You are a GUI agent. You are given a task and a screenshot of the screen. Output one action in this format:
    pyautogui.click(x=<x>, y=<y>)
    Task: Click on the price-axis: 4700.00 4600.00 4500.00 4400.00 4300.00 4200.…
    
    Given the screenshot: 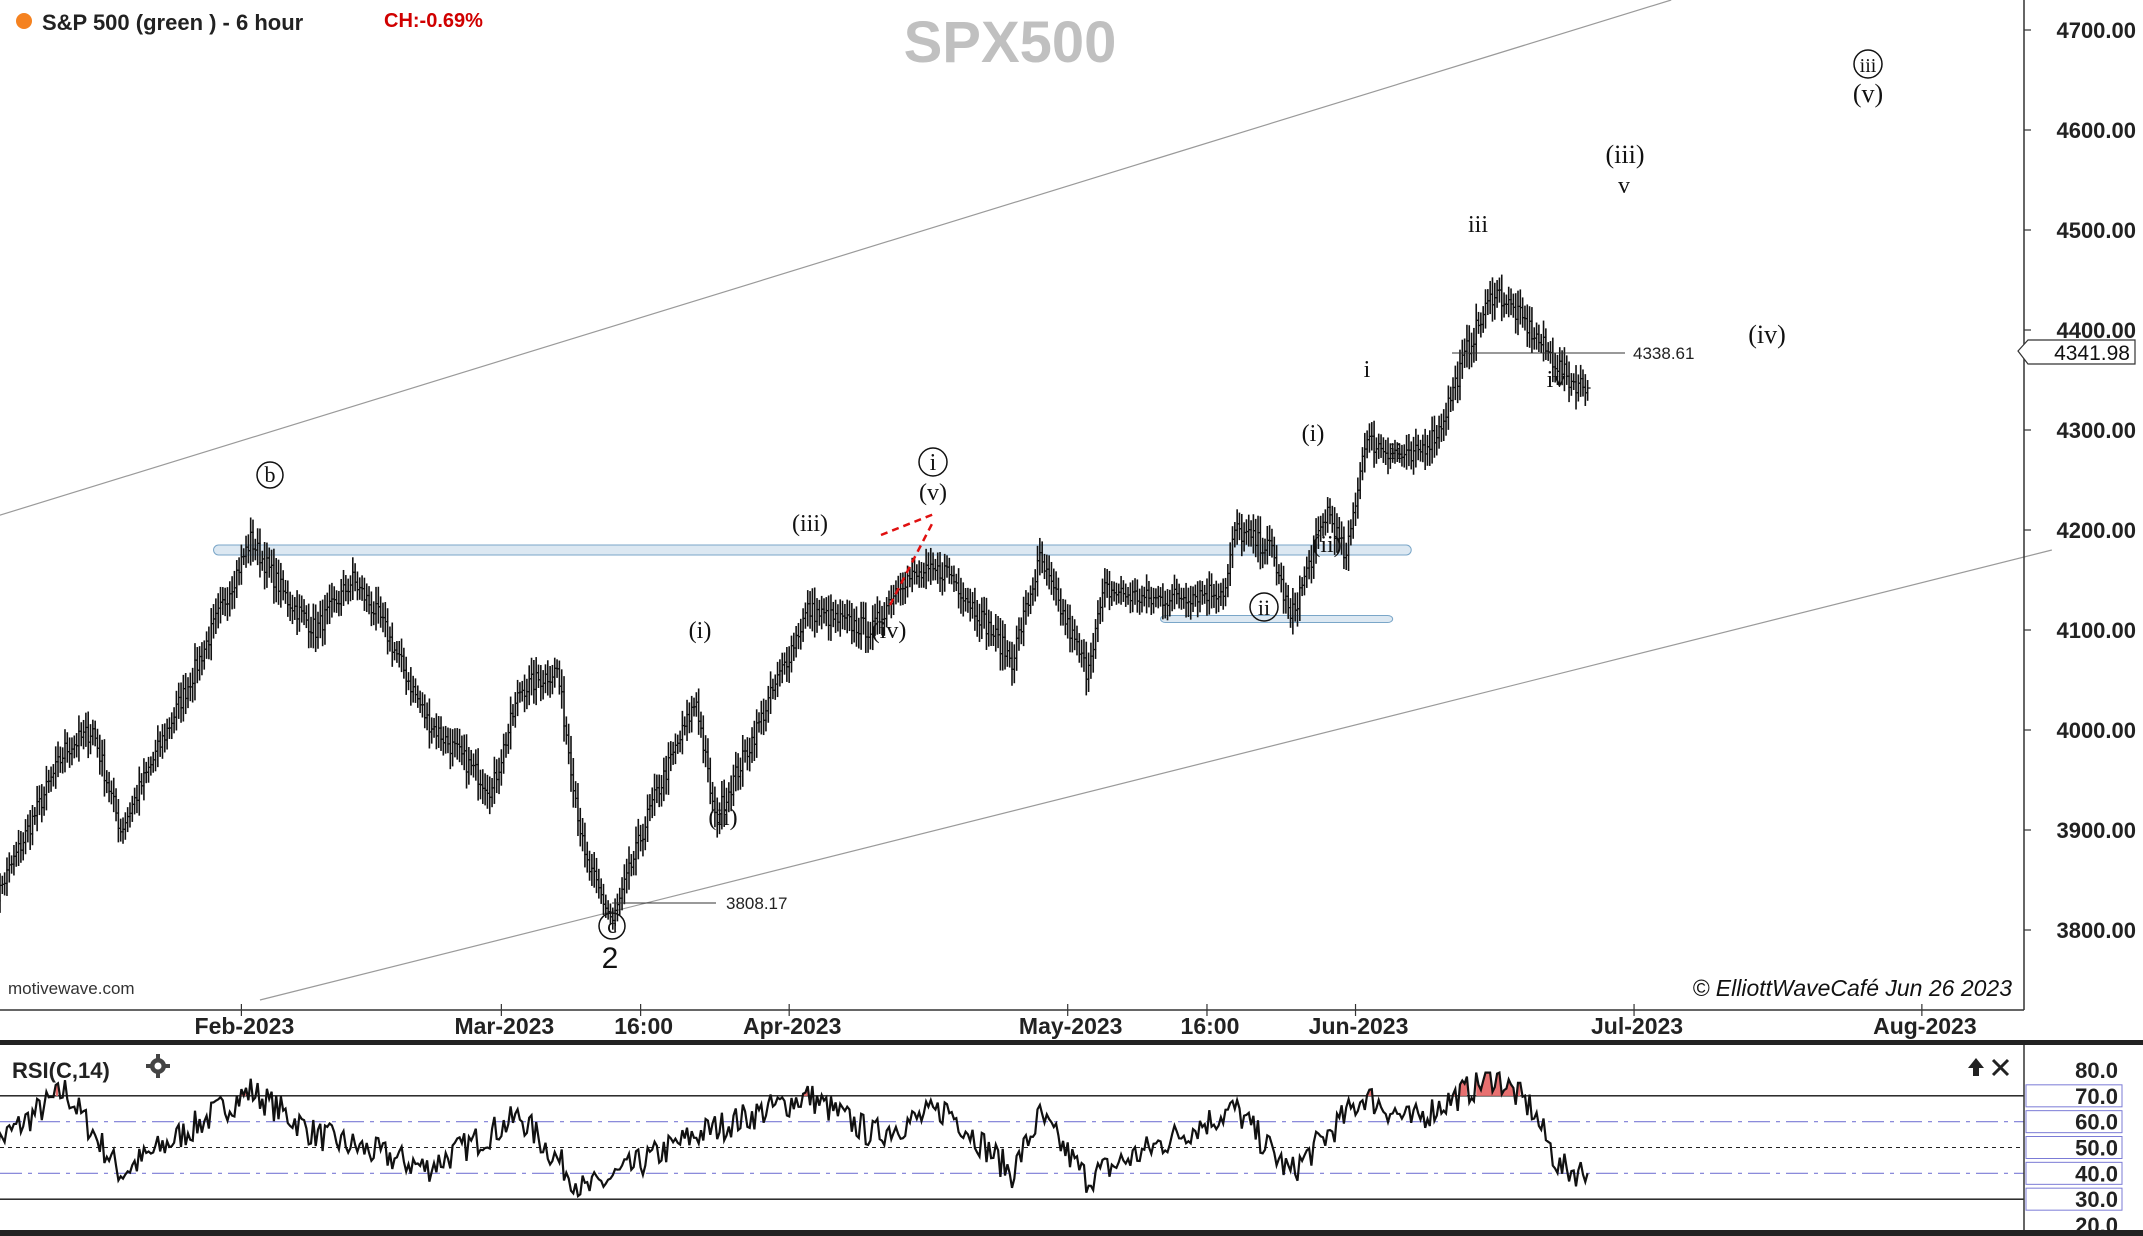 What is the action you would take?
    pyautogui.click(x=2080, y=480)
    